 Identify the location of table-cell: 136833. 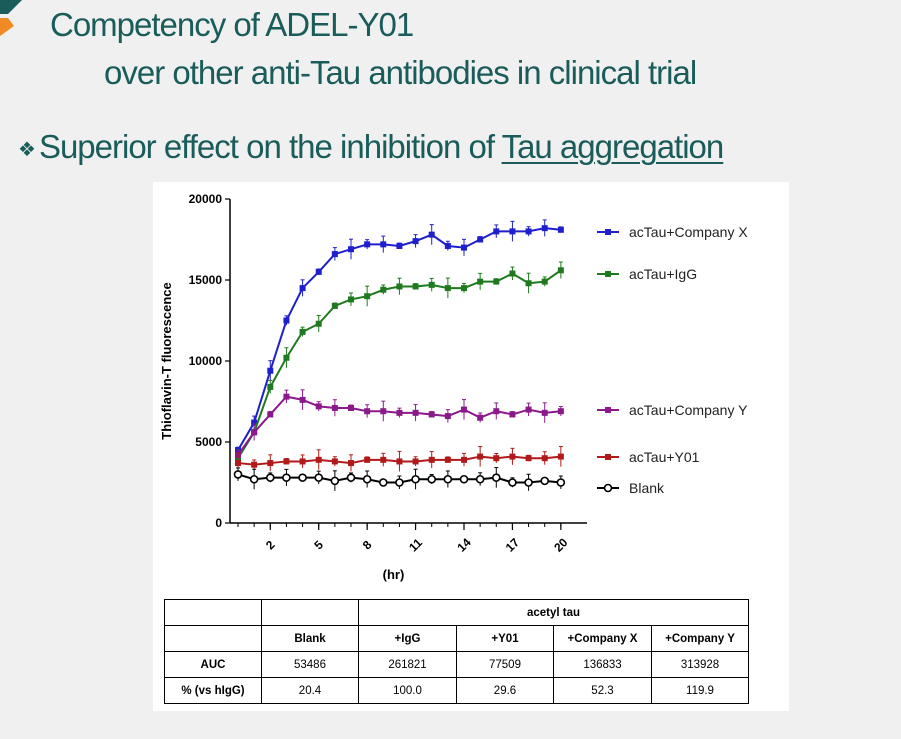
(602, 664).